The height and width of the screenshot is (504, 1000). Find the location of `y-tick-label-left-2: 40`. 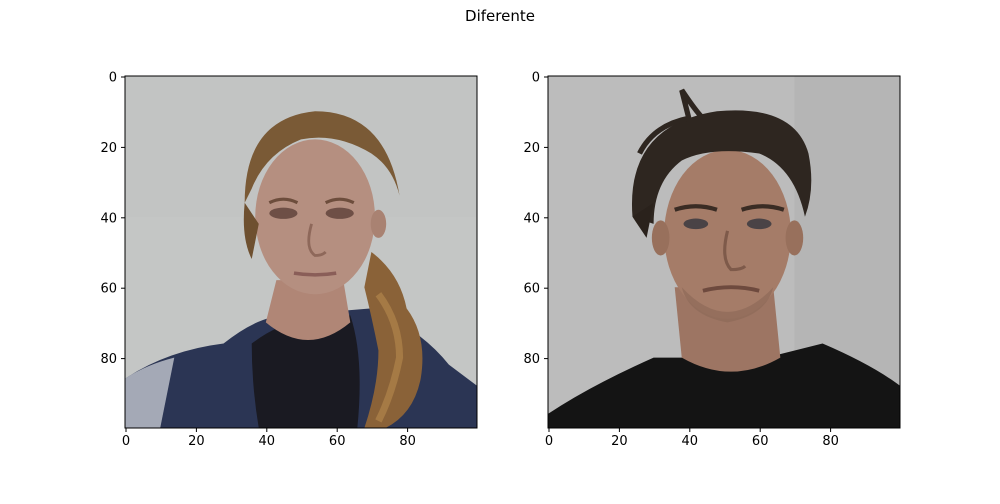

y-tick-label-left-2: 40 is located at coordinates (108, 218).